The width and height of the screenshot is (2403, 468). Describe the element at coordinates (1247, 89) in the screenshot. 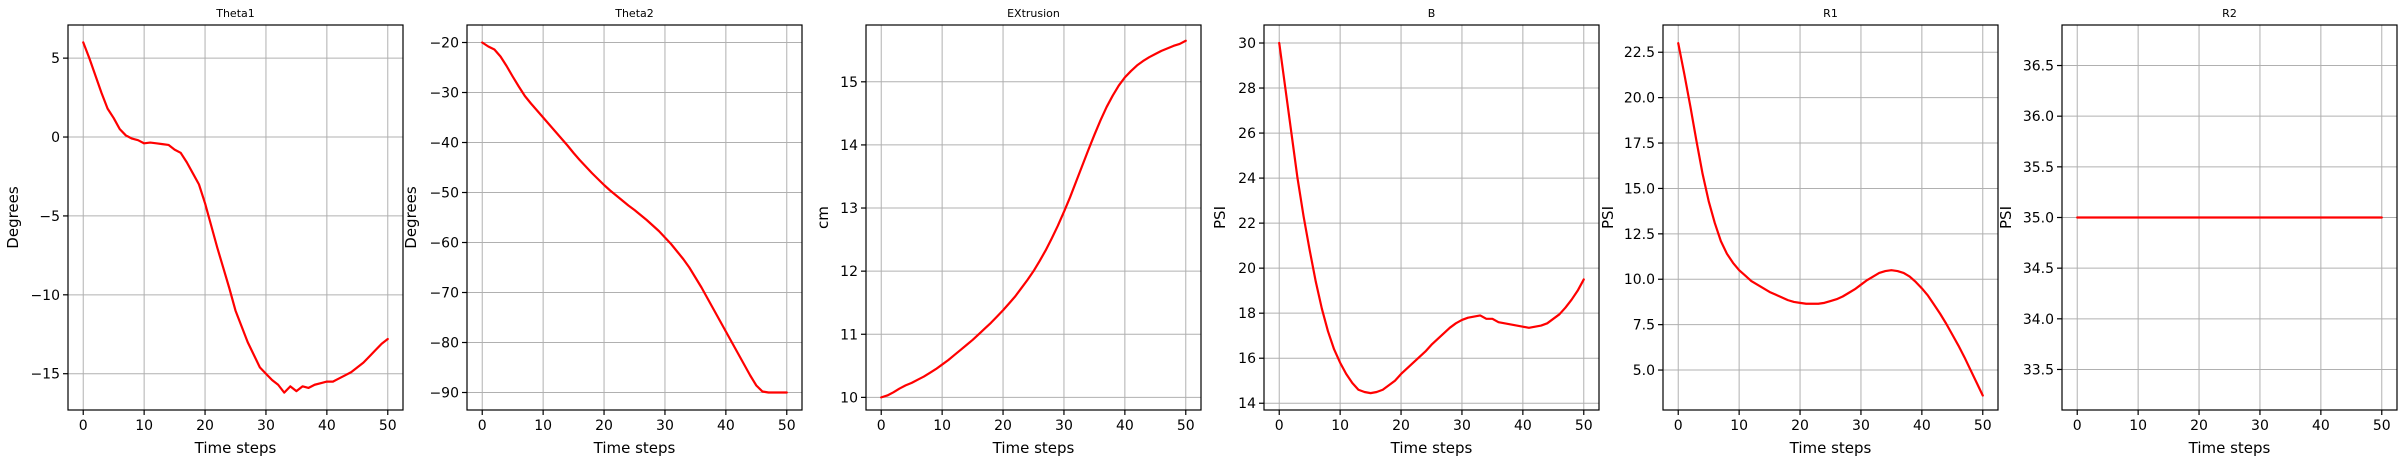

I see `y-tick-label: 28` at that location.